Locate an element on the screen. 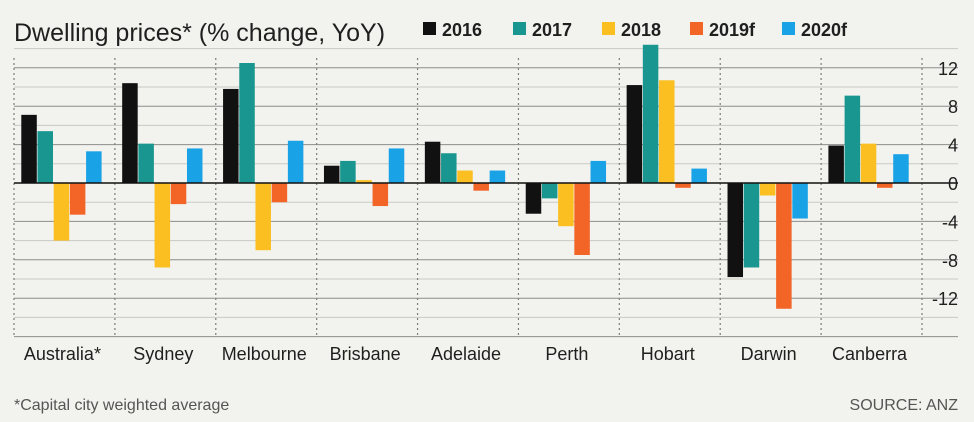 This screenshot has height=422, width=974. bar-2018-adelaide is located at coordinates (465, 176).